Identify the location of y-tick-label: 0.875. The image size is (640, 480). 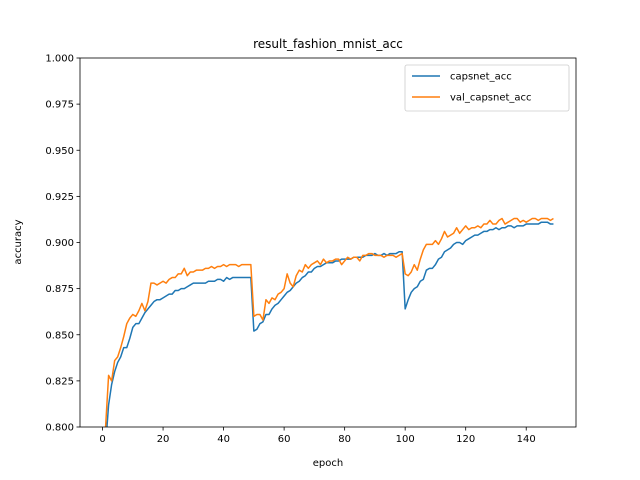
(59, 289).